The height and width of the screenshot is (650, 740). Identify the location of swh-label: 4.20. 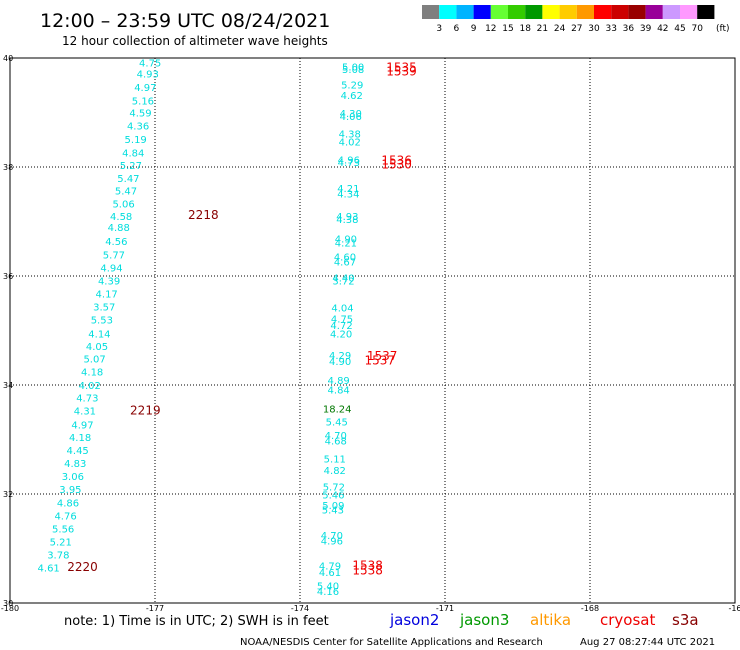
(341, 334).